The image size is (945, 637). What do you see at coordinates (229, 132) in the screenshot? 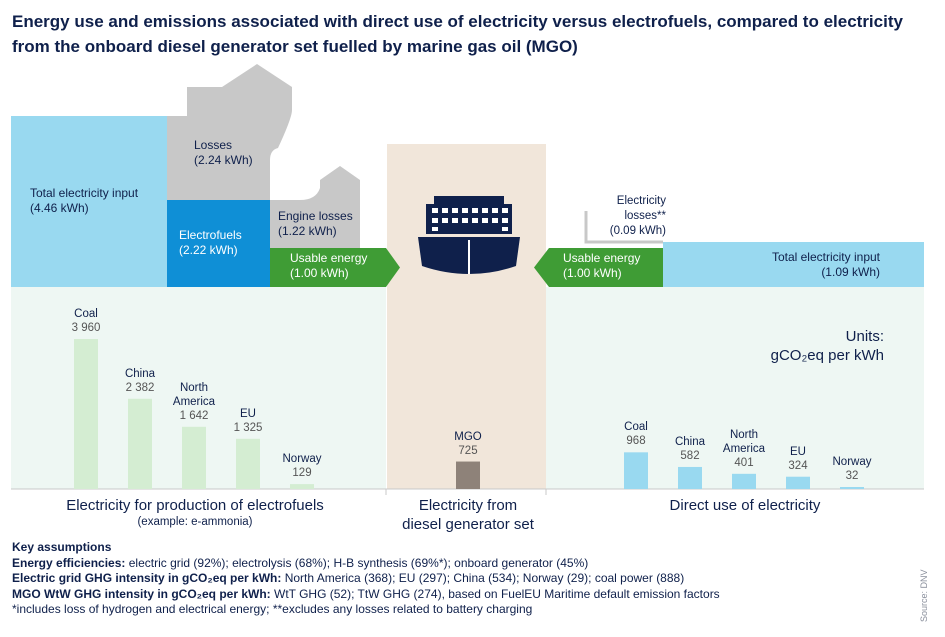
I see `losses-flow` at bounding box center [229, 132].